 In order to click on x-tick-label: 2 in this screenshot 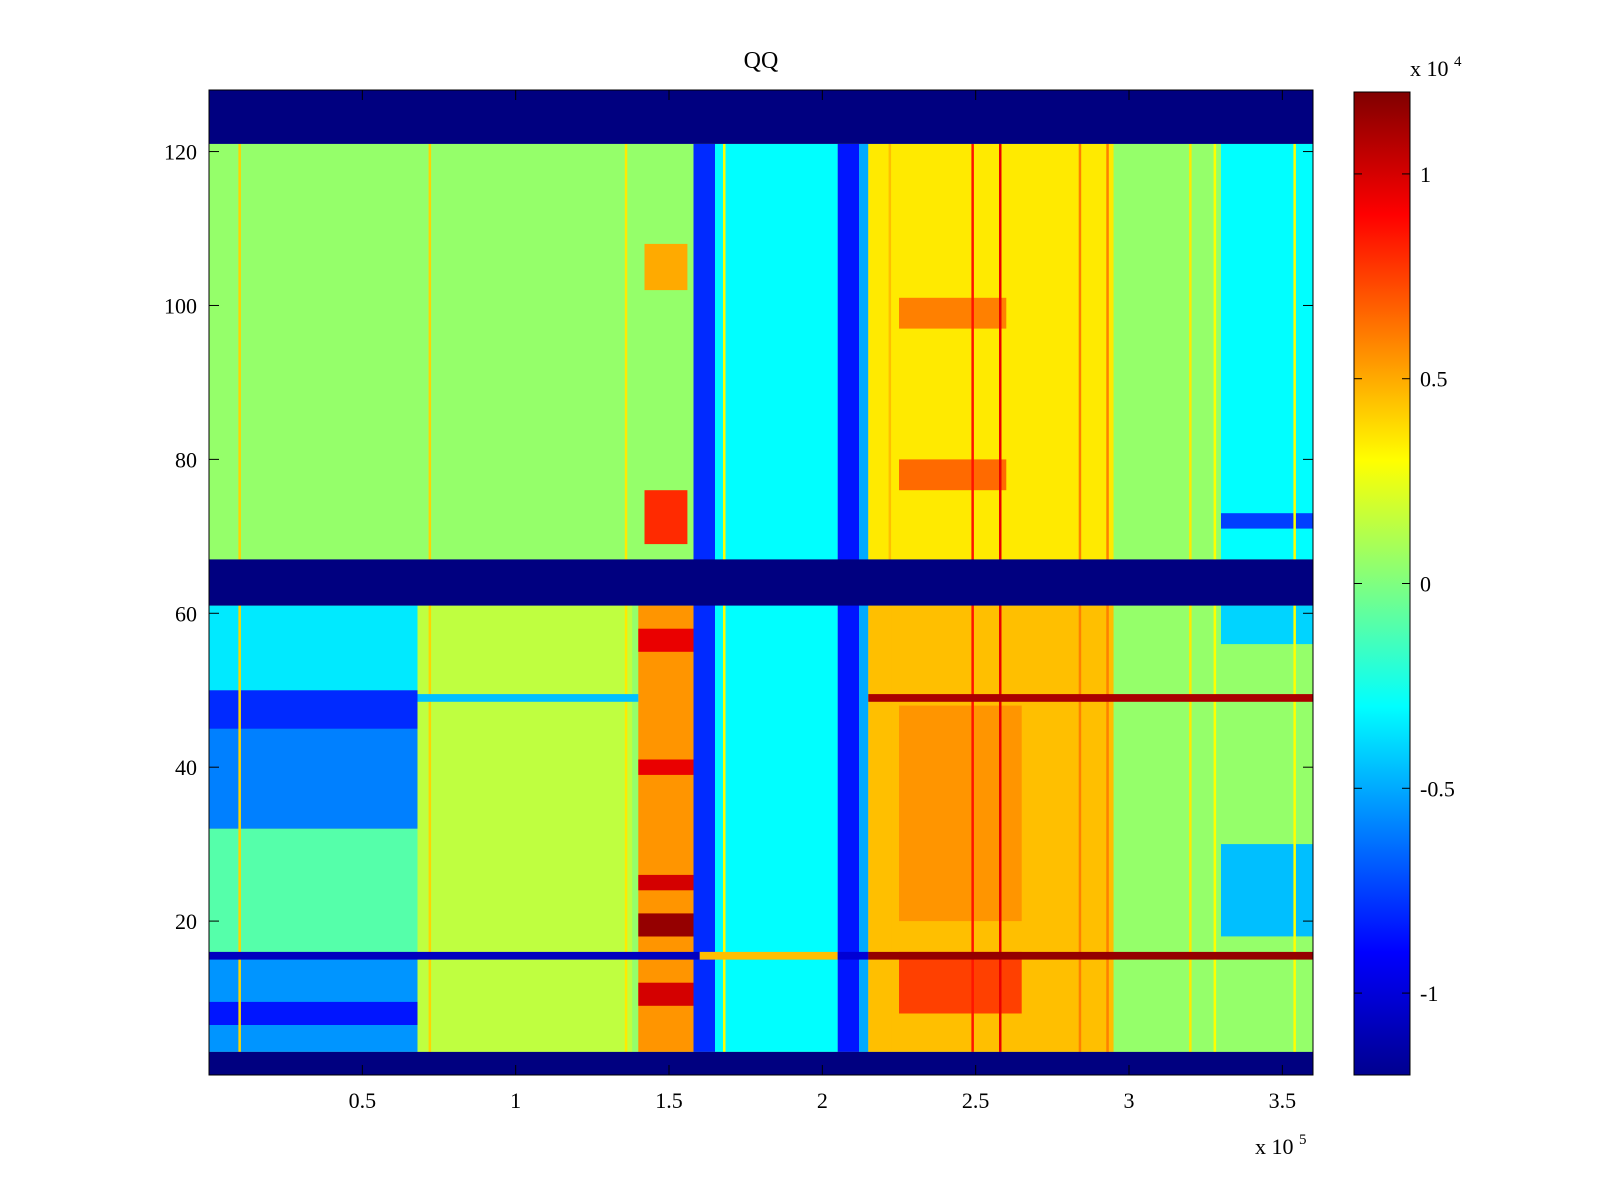, I will do `click(822, 1100)`.